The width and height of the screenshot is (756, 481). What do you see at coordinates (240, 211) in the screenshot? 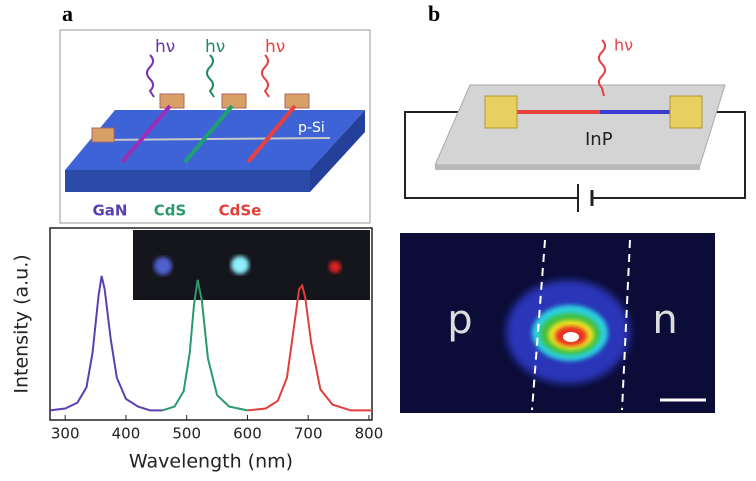
I see `material-label: CdSe` at bounding box center [240, 211].